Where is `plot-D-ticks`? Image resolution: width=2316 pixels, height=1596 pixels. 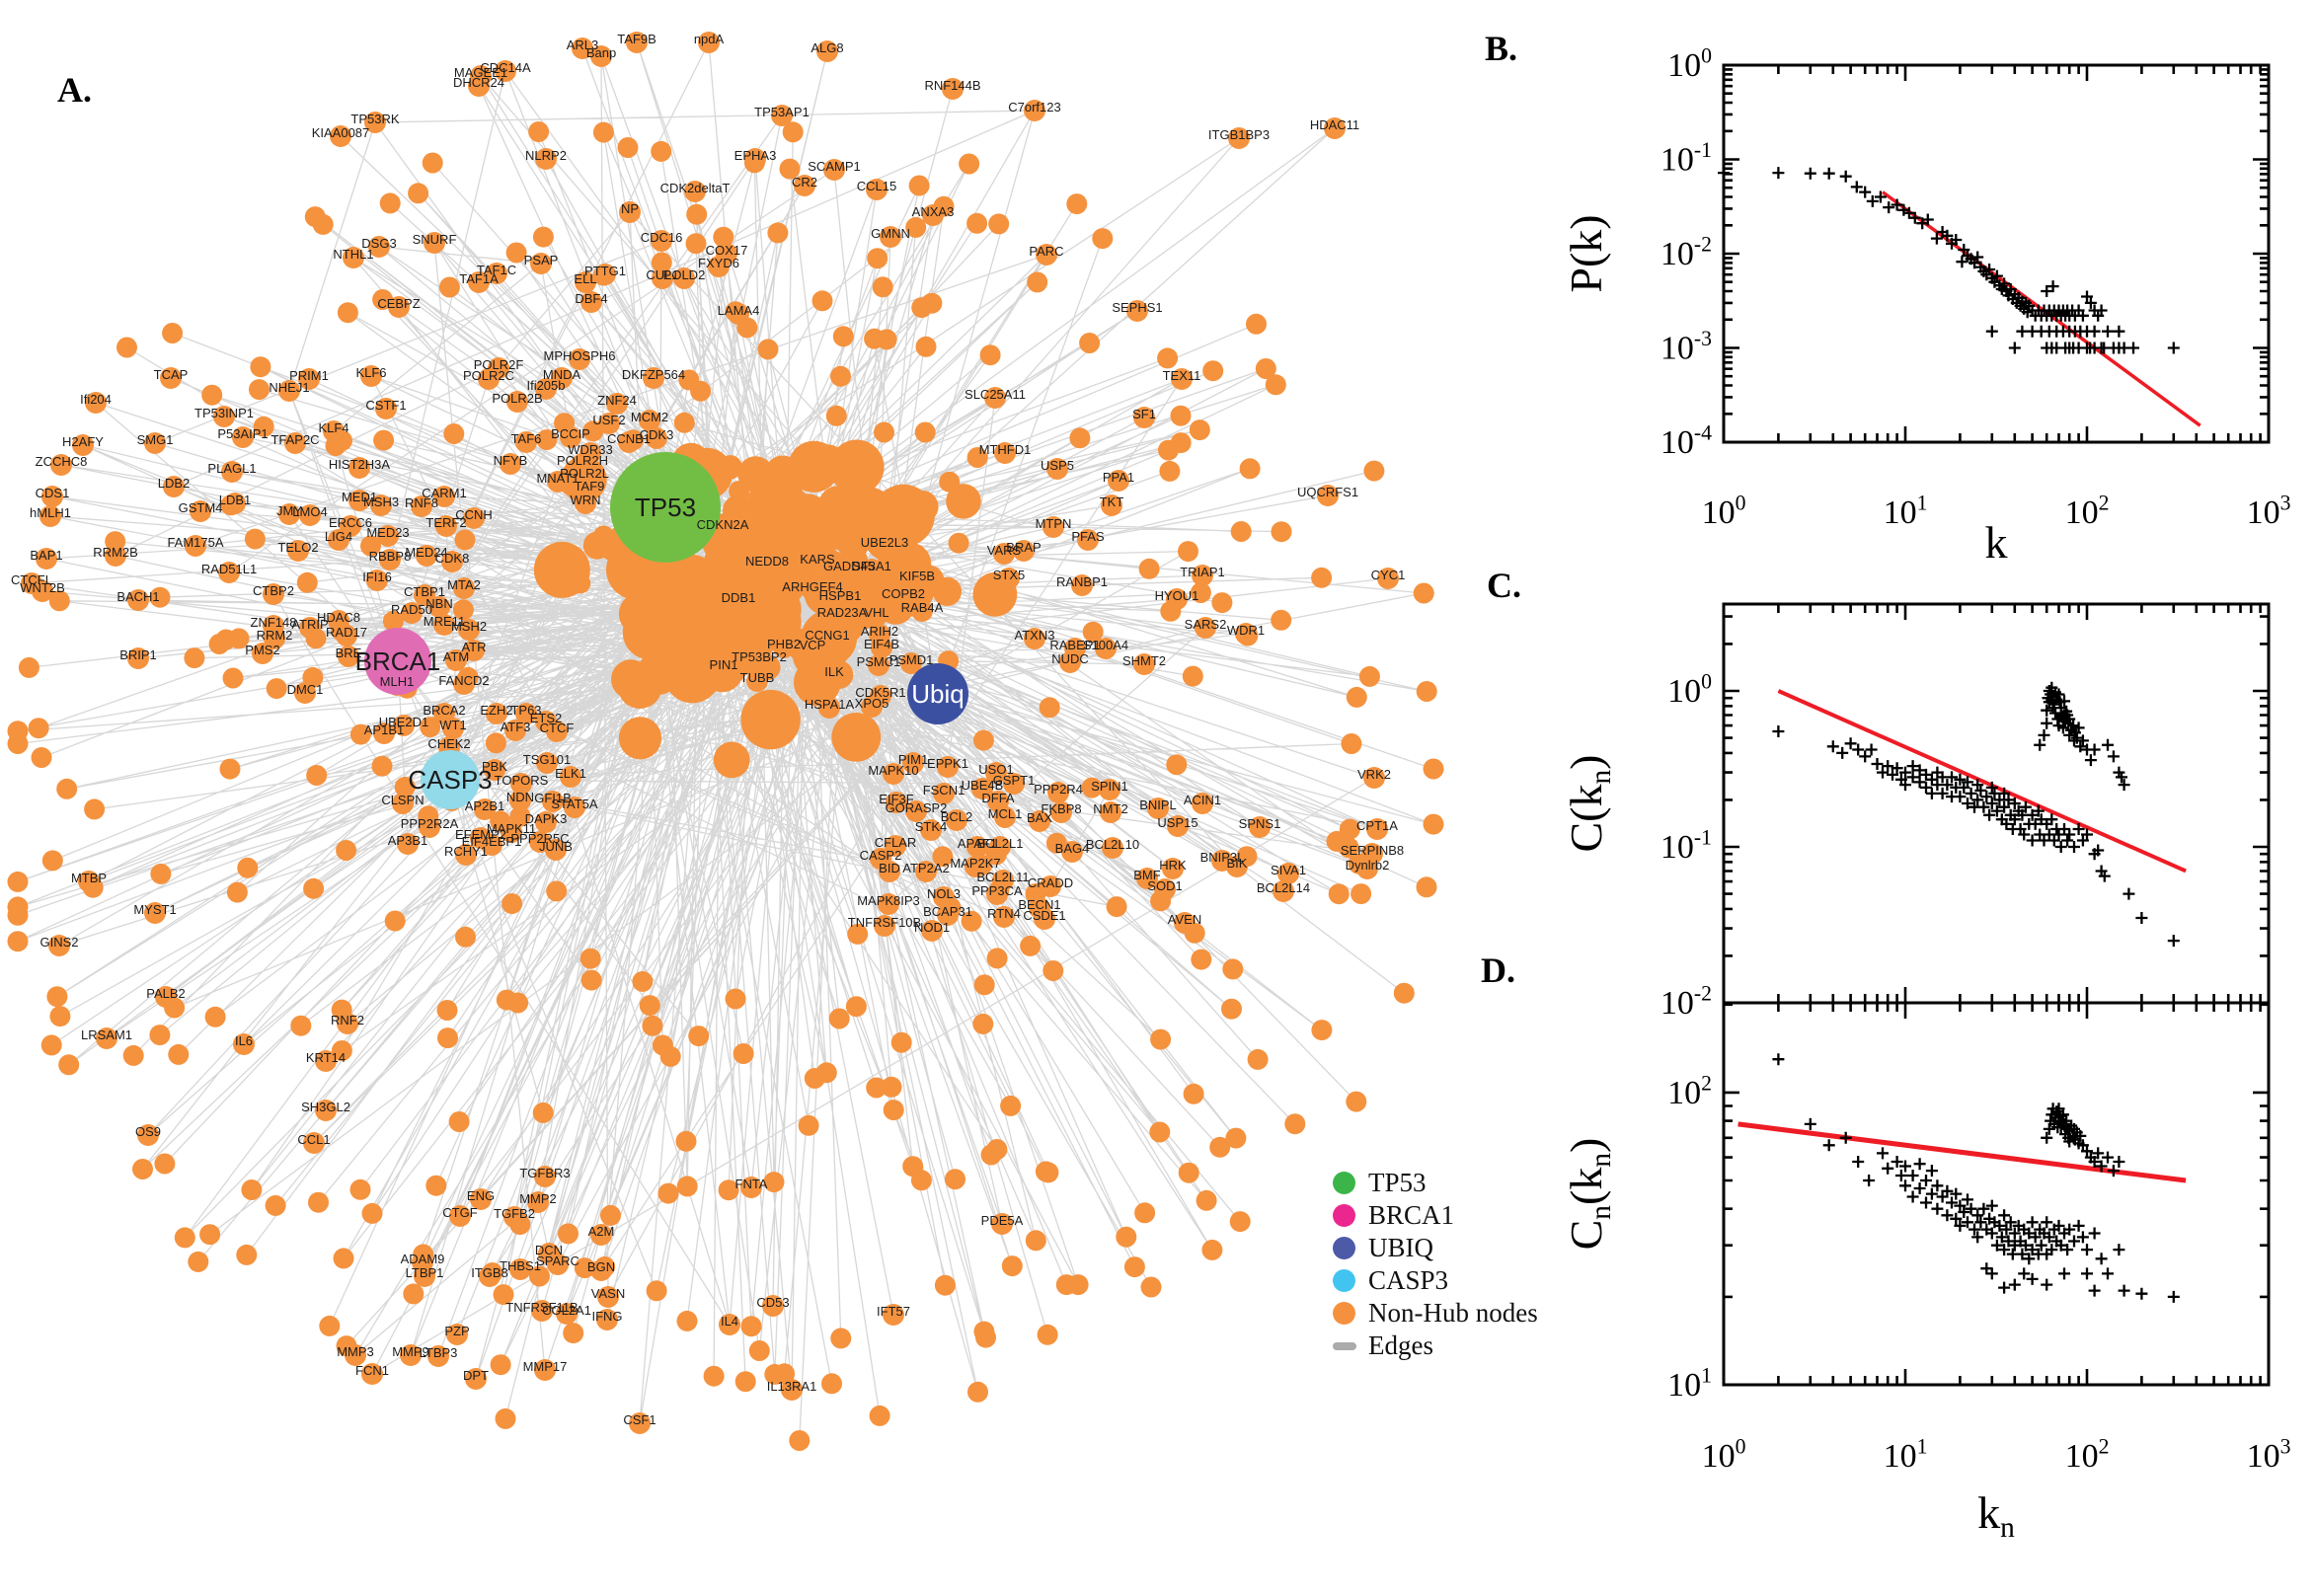 plot-D-ticks is located at coordinates (1996, 1194).